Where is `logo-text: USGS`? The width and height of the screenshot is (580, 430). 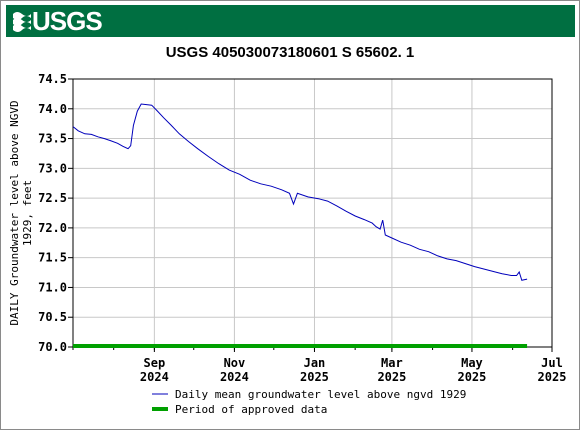 logo-text: USGS is located at coordinates (67, 21).